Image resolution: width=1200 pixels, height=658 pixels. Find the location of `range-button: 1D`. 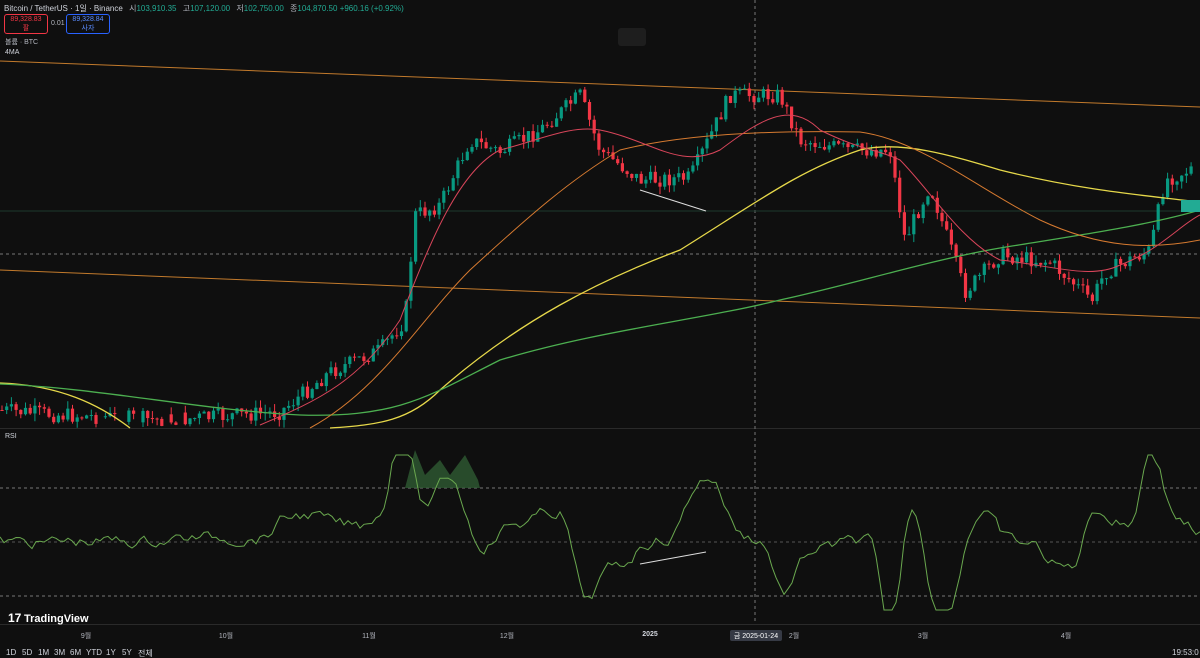

range-button: 1D is located at coordinates (11, 652).